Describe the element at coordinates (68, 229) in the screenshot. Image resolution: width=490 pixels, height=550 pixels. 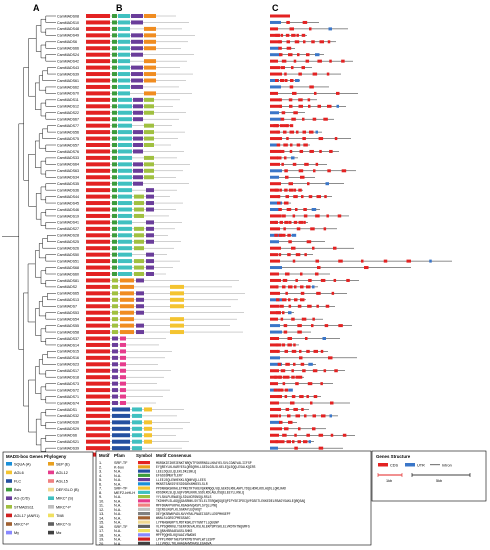
I see `gene-label: CamMADS27` at that location.